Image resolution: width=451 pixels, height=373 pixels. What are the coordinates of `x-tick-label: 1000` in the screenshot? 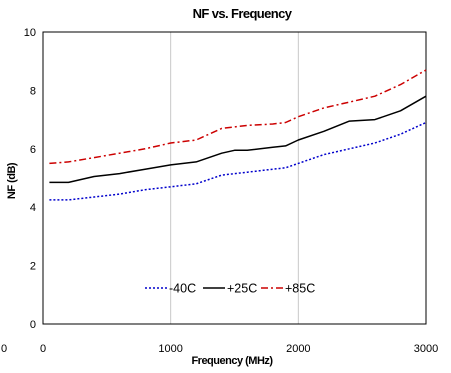 It's located at (170, 349).